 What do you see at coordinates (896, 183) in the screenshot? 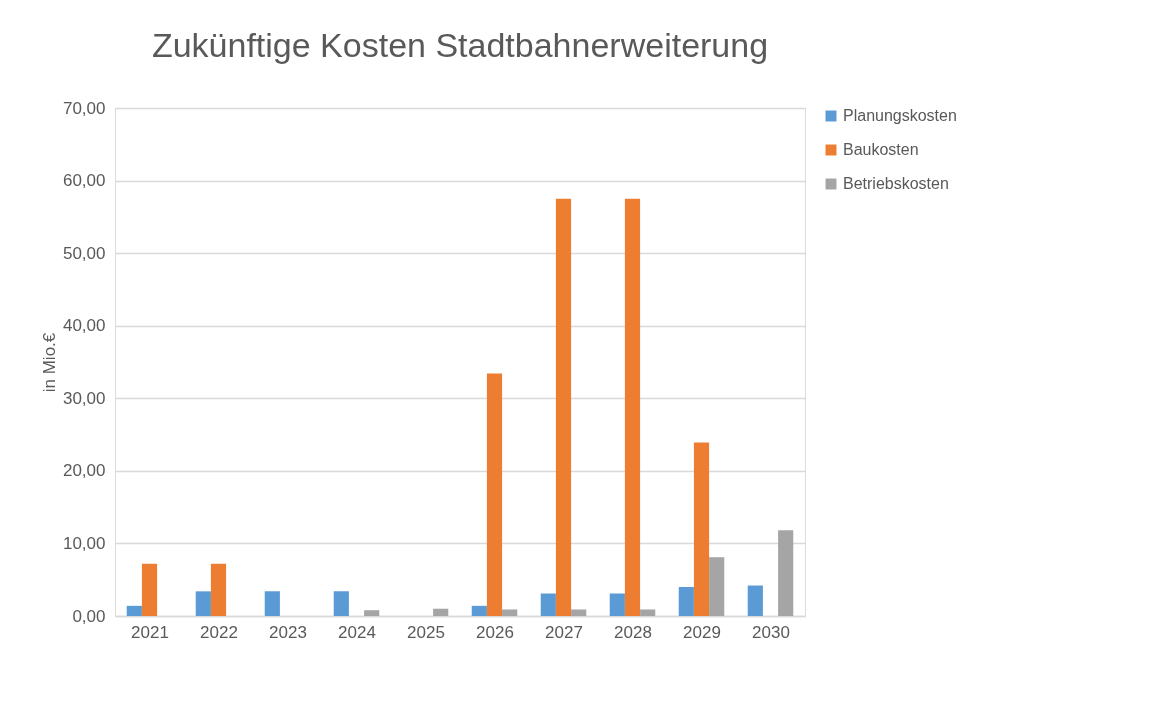
I see `legend-label: Betriebskosten` at bounding box center [896, 183].